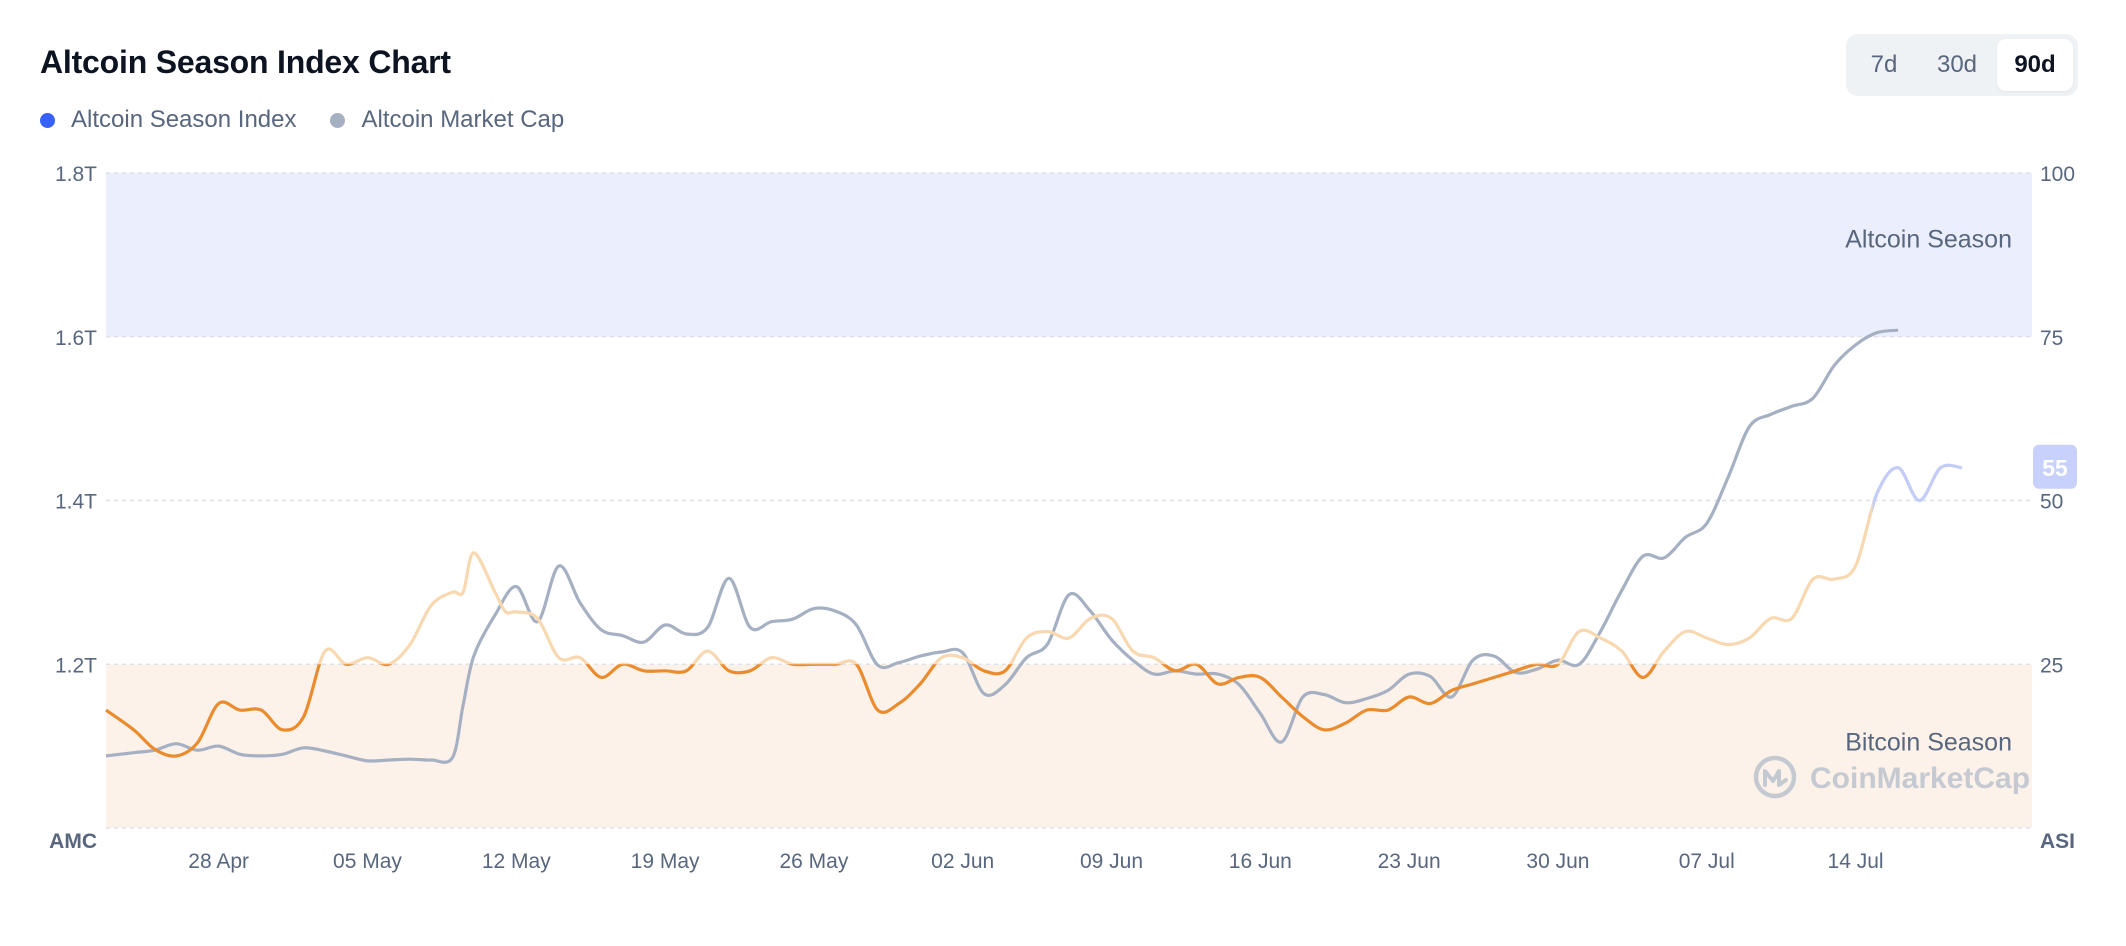  What do you see at coordinates (76, 665) in the screenshot?
I see `left-axis-tick: 1.2T` at bounding box center [76, 665].